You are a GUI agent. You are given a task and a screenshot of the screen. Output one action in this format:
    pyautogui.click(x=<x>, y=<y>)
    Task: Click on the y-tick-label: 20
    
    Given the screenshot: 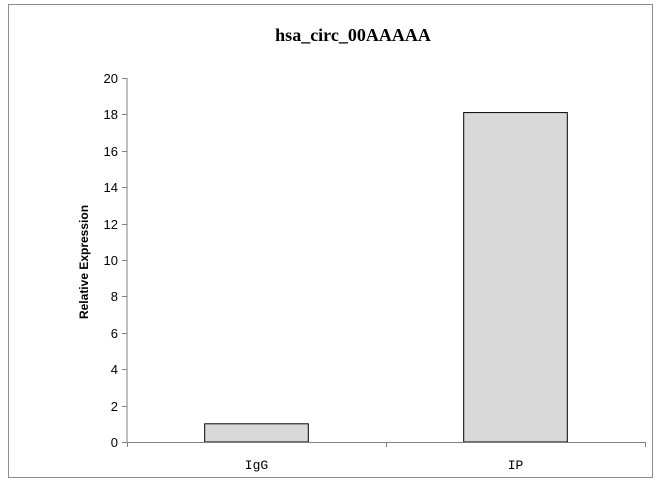 What is the action you would take?
    pyautogui.click(x=111, y=78)
    